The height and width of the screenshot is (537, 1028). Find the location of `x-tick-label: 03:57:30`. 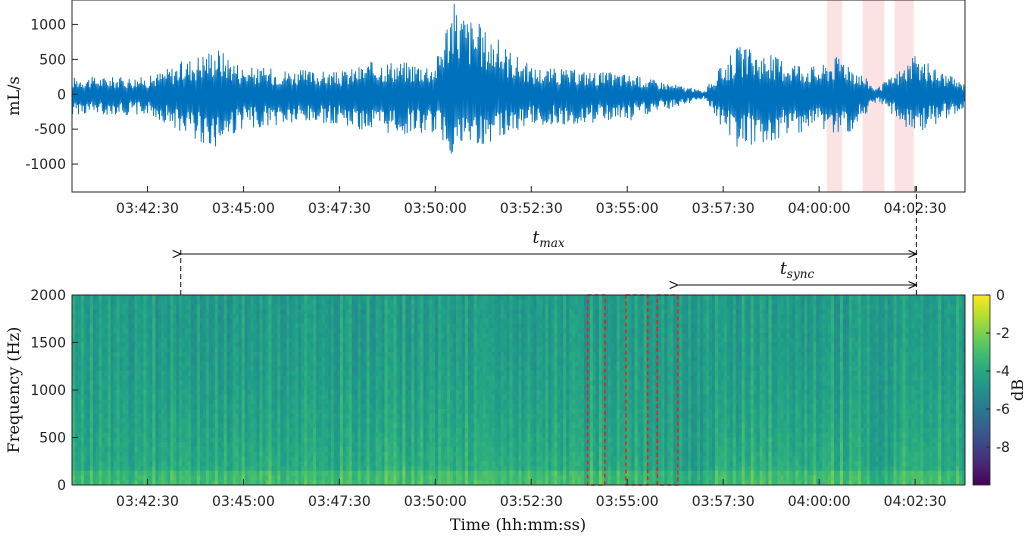

x-tick-label: 03:57:30 is located at coordinates (723, 209).